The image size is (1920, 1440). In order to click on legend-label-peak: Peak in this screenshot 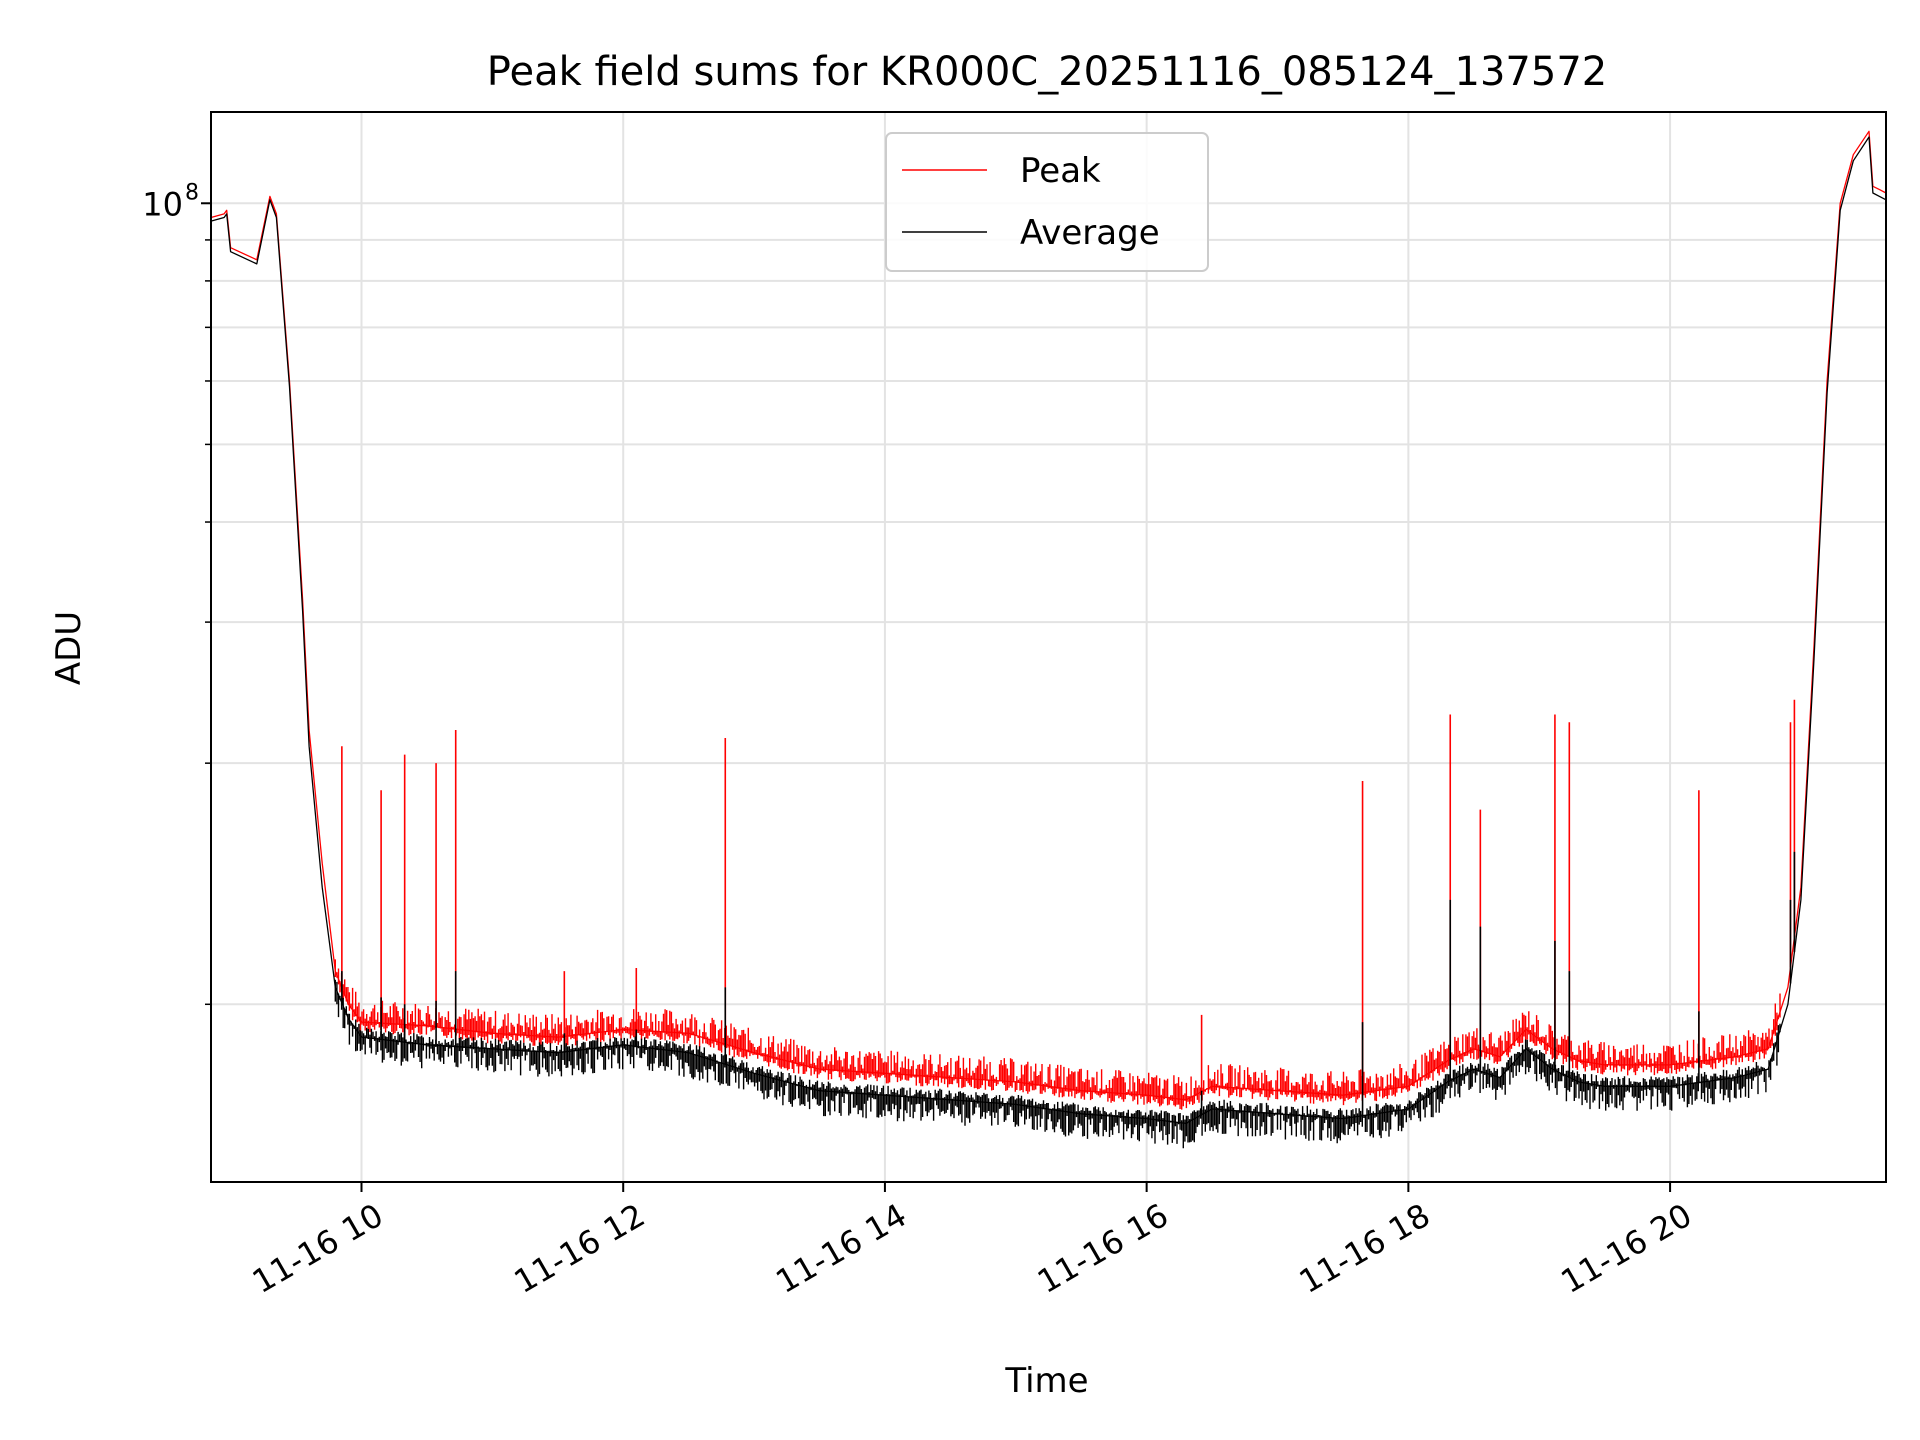, I will do `click(1060, 171)`.